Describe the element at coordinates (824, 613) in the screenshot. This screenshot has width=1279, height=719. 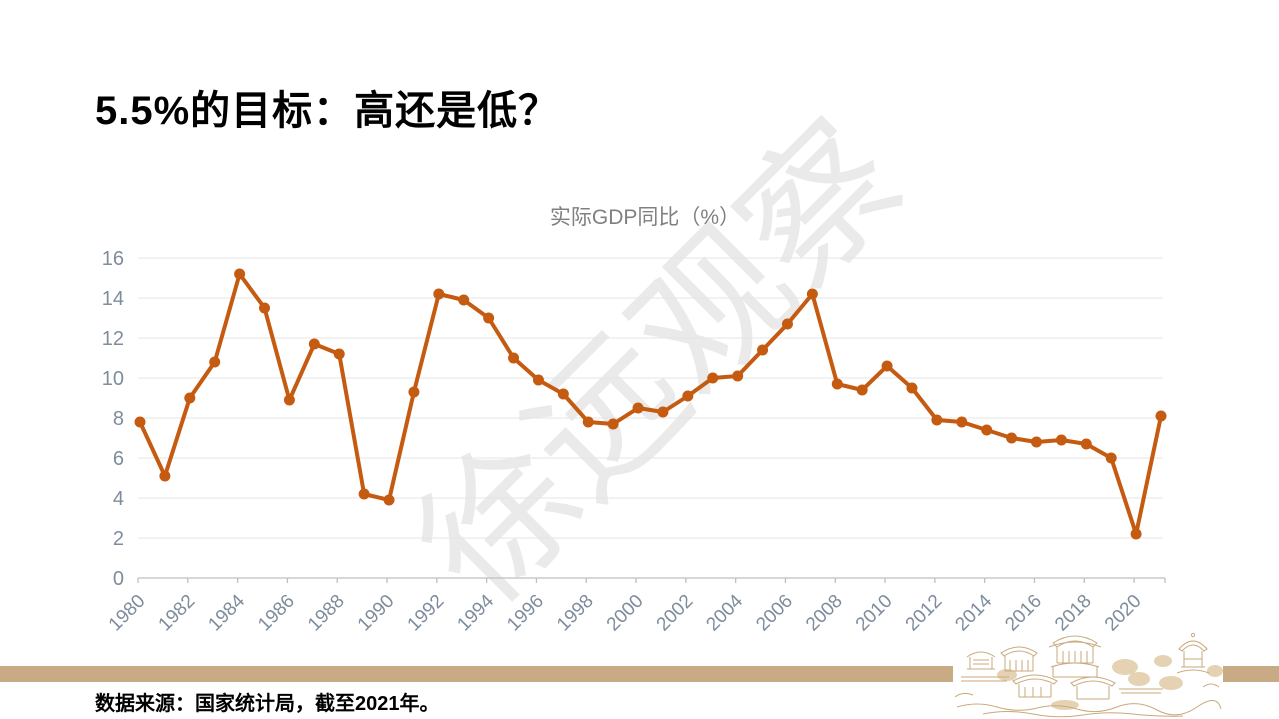
I see `svg-text: 2008` at that location.